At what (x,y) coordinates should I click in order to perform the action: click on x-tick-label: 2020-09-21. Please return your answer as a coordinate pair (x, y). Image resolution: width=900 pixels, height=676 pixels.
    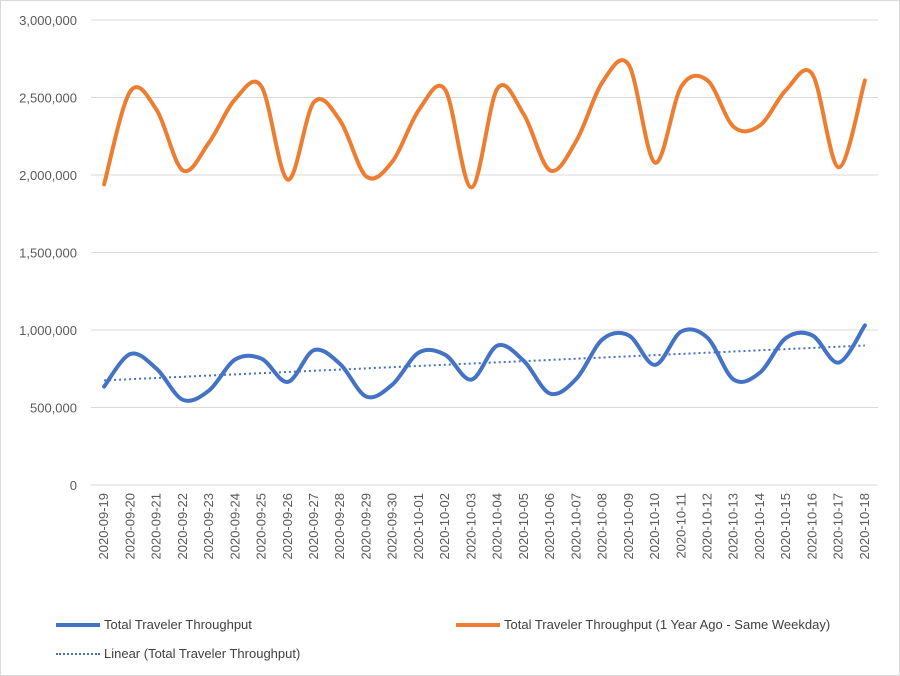
    Looking at the image, I should click on (156, 526).